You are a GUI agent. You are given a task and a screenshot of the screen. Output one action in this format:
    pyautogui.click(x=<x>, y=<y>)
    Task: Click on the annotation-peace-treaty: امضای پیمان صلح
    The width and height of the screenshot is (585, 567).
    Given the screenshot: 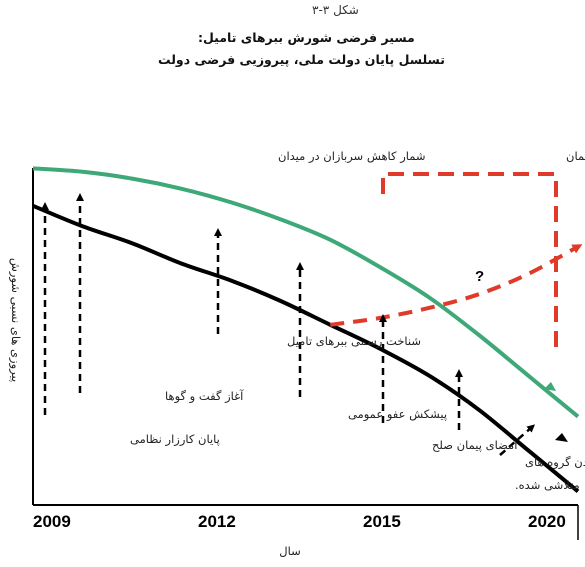 What is the action you would take?
    pyautogui.click(x=474, y=445)
    